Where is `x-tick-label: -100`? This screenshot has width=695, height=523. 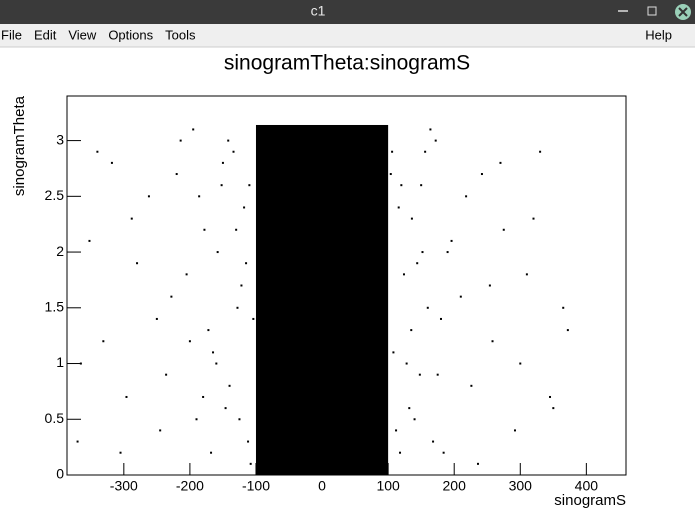 x-tick-label: -100 is located at coordinates (256, 486).